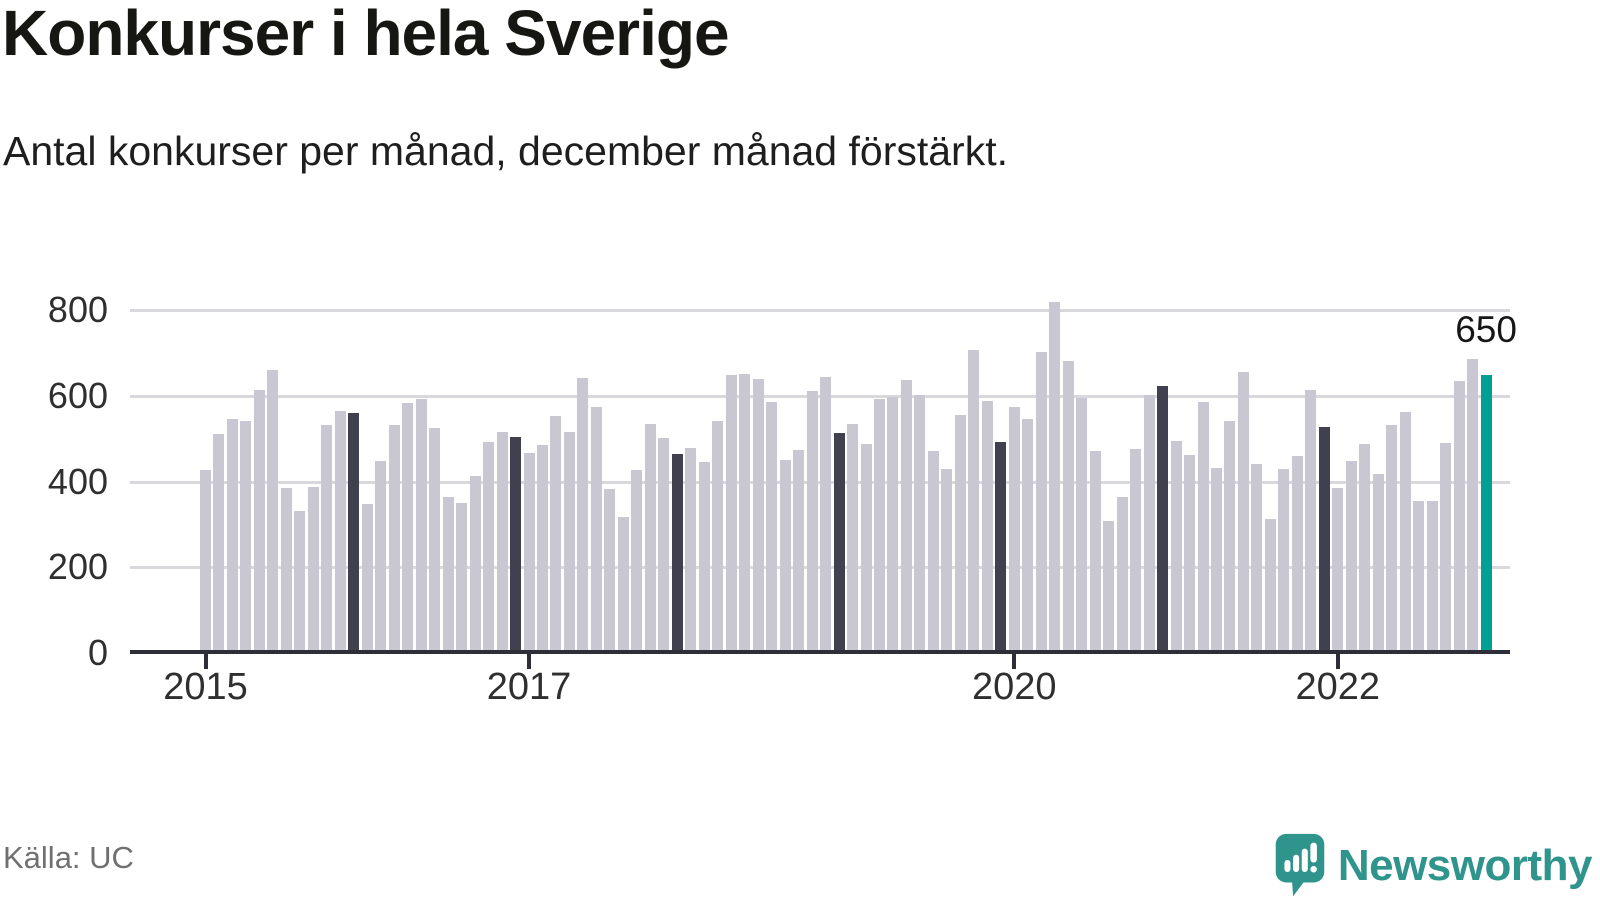  I want to click on newsworthy-bubble-chart-icon, so click(1300, 866).